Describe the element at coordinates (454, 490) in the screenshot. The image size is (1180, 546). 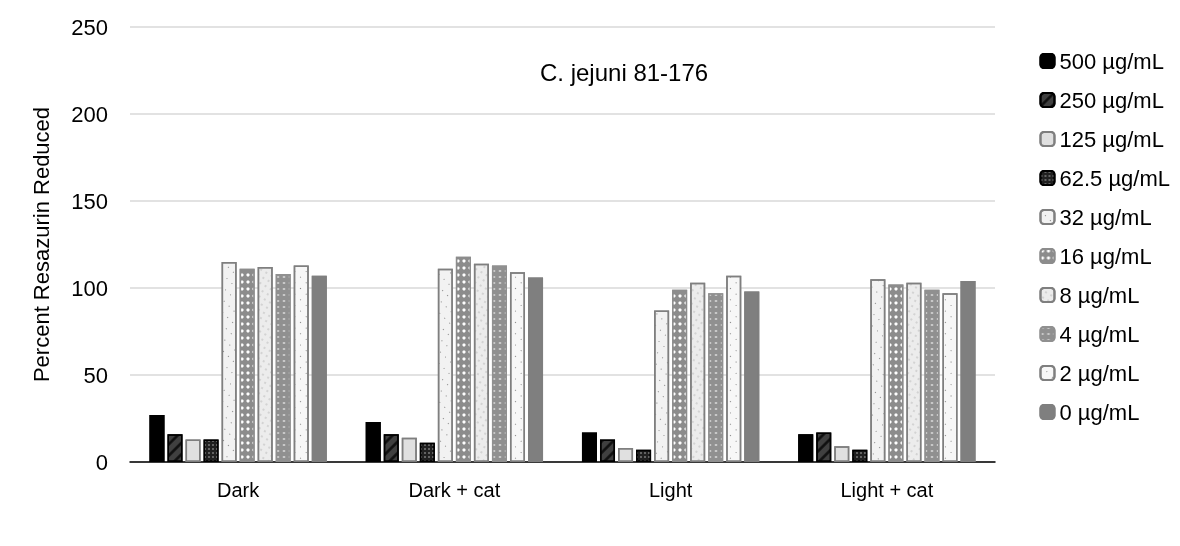
I see `x-tick-label: Dark + cat` at that location.